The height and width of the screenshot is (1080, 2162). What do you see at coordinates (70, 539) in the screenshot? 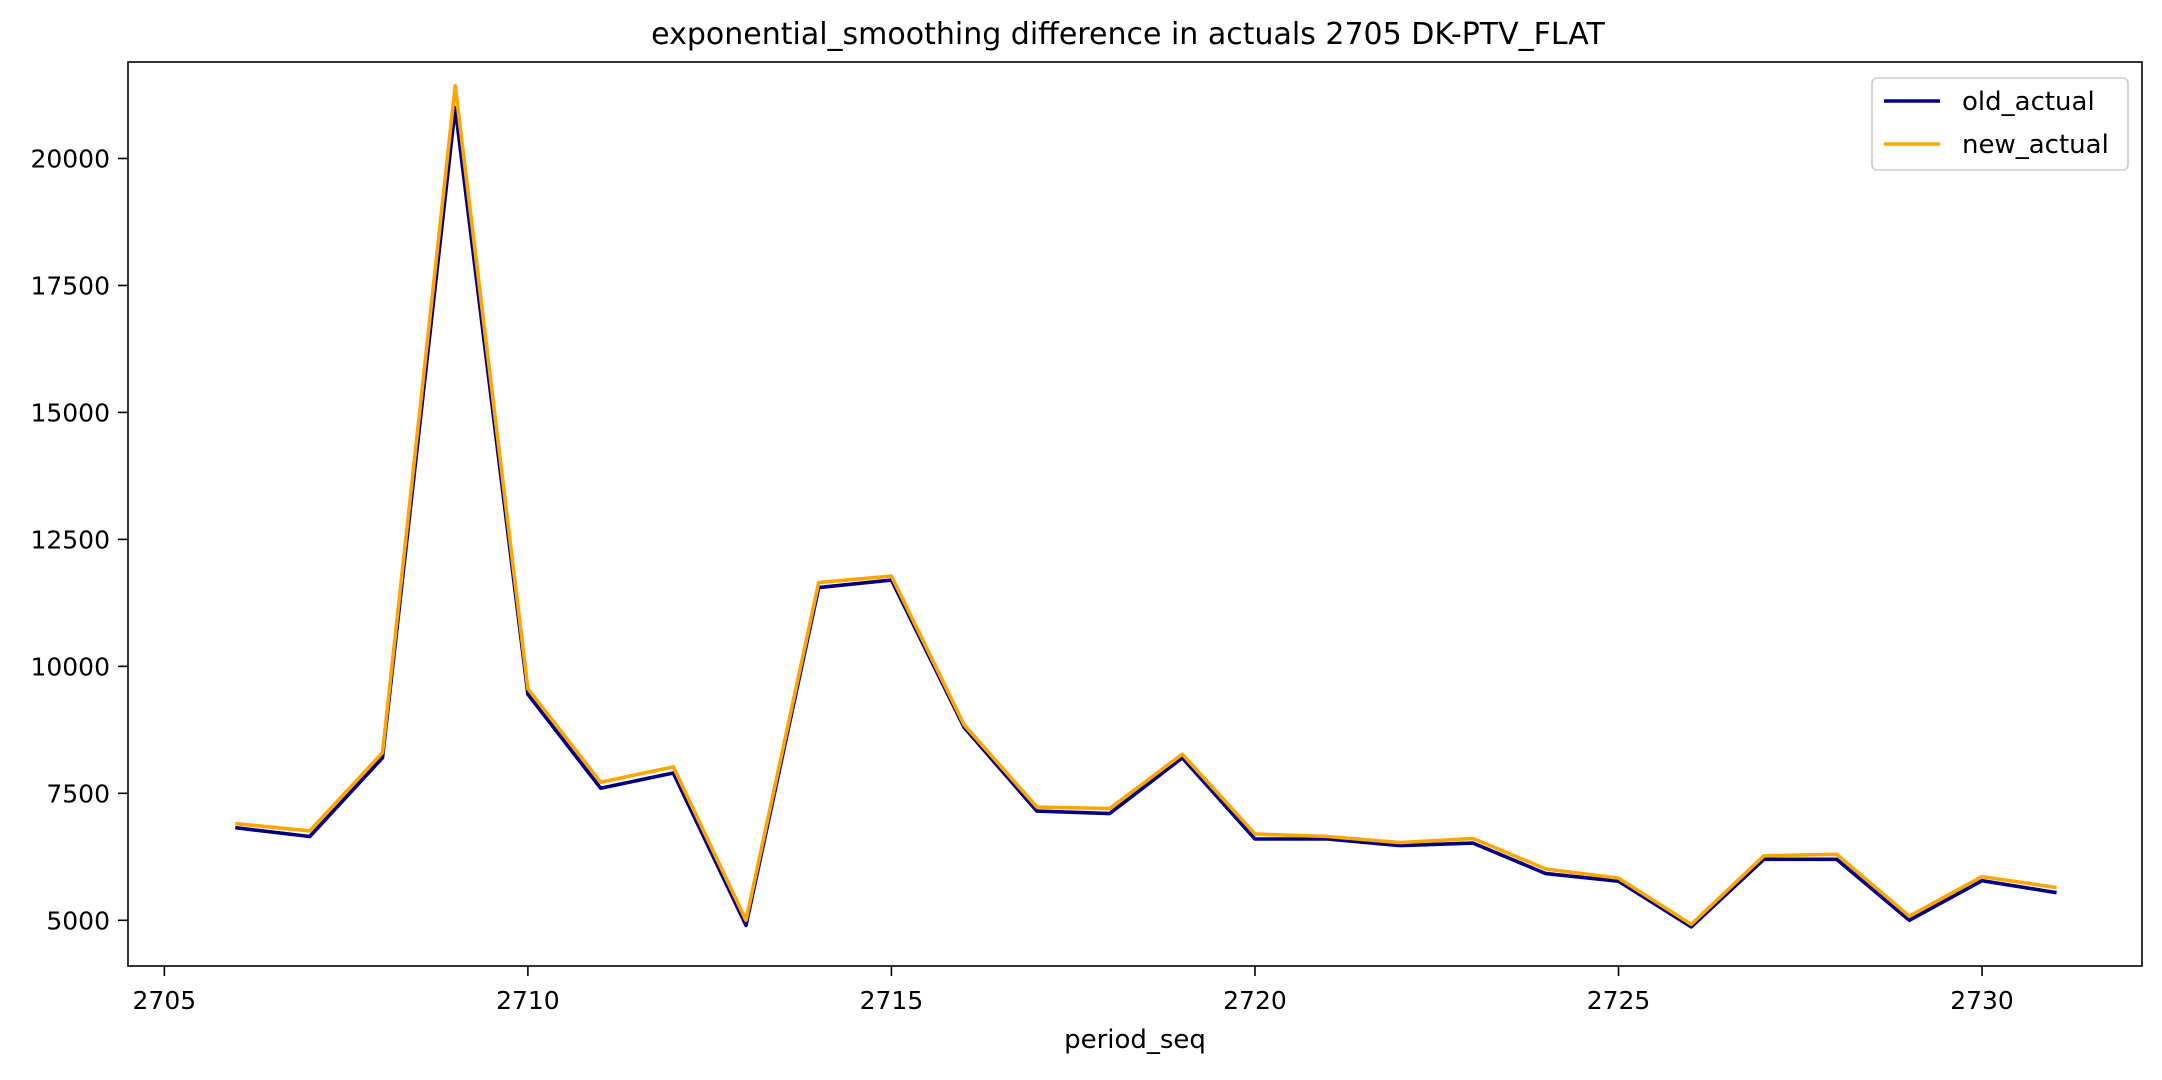
I see `y-tick-label: 12500` at bounding box center [70, 539].